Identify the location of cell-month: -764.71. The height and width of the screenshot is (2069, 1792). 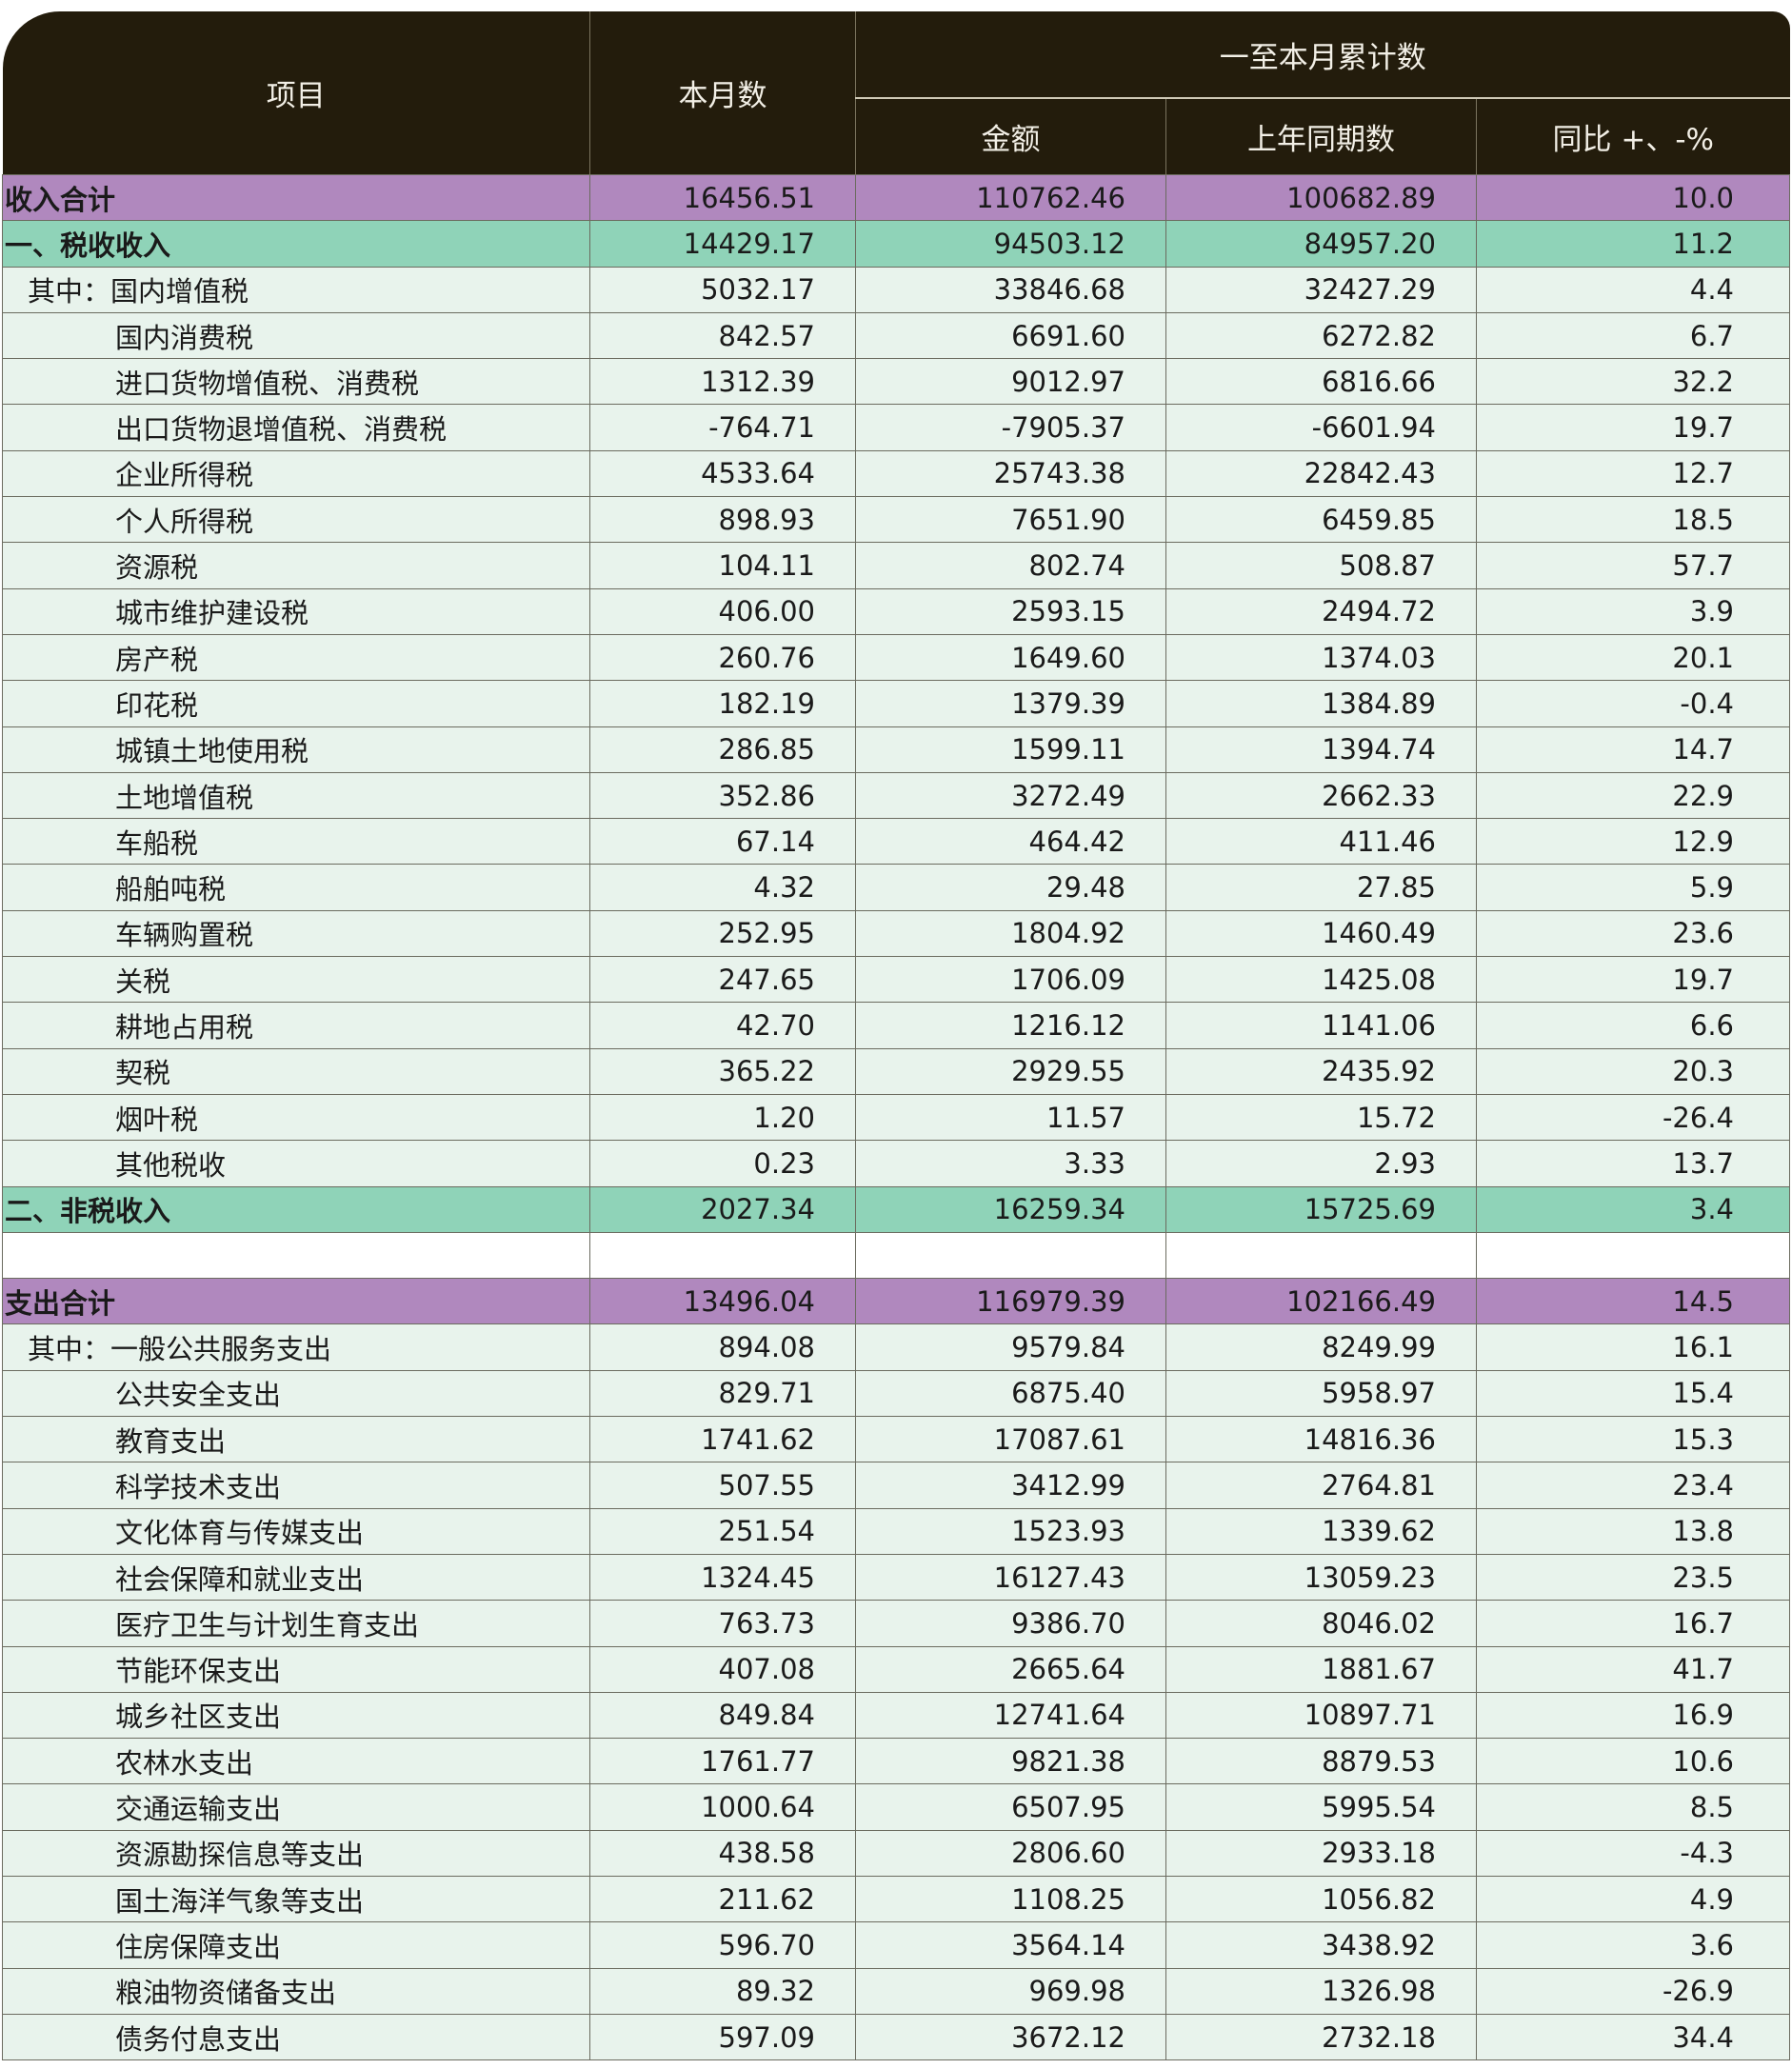
(722, 428).